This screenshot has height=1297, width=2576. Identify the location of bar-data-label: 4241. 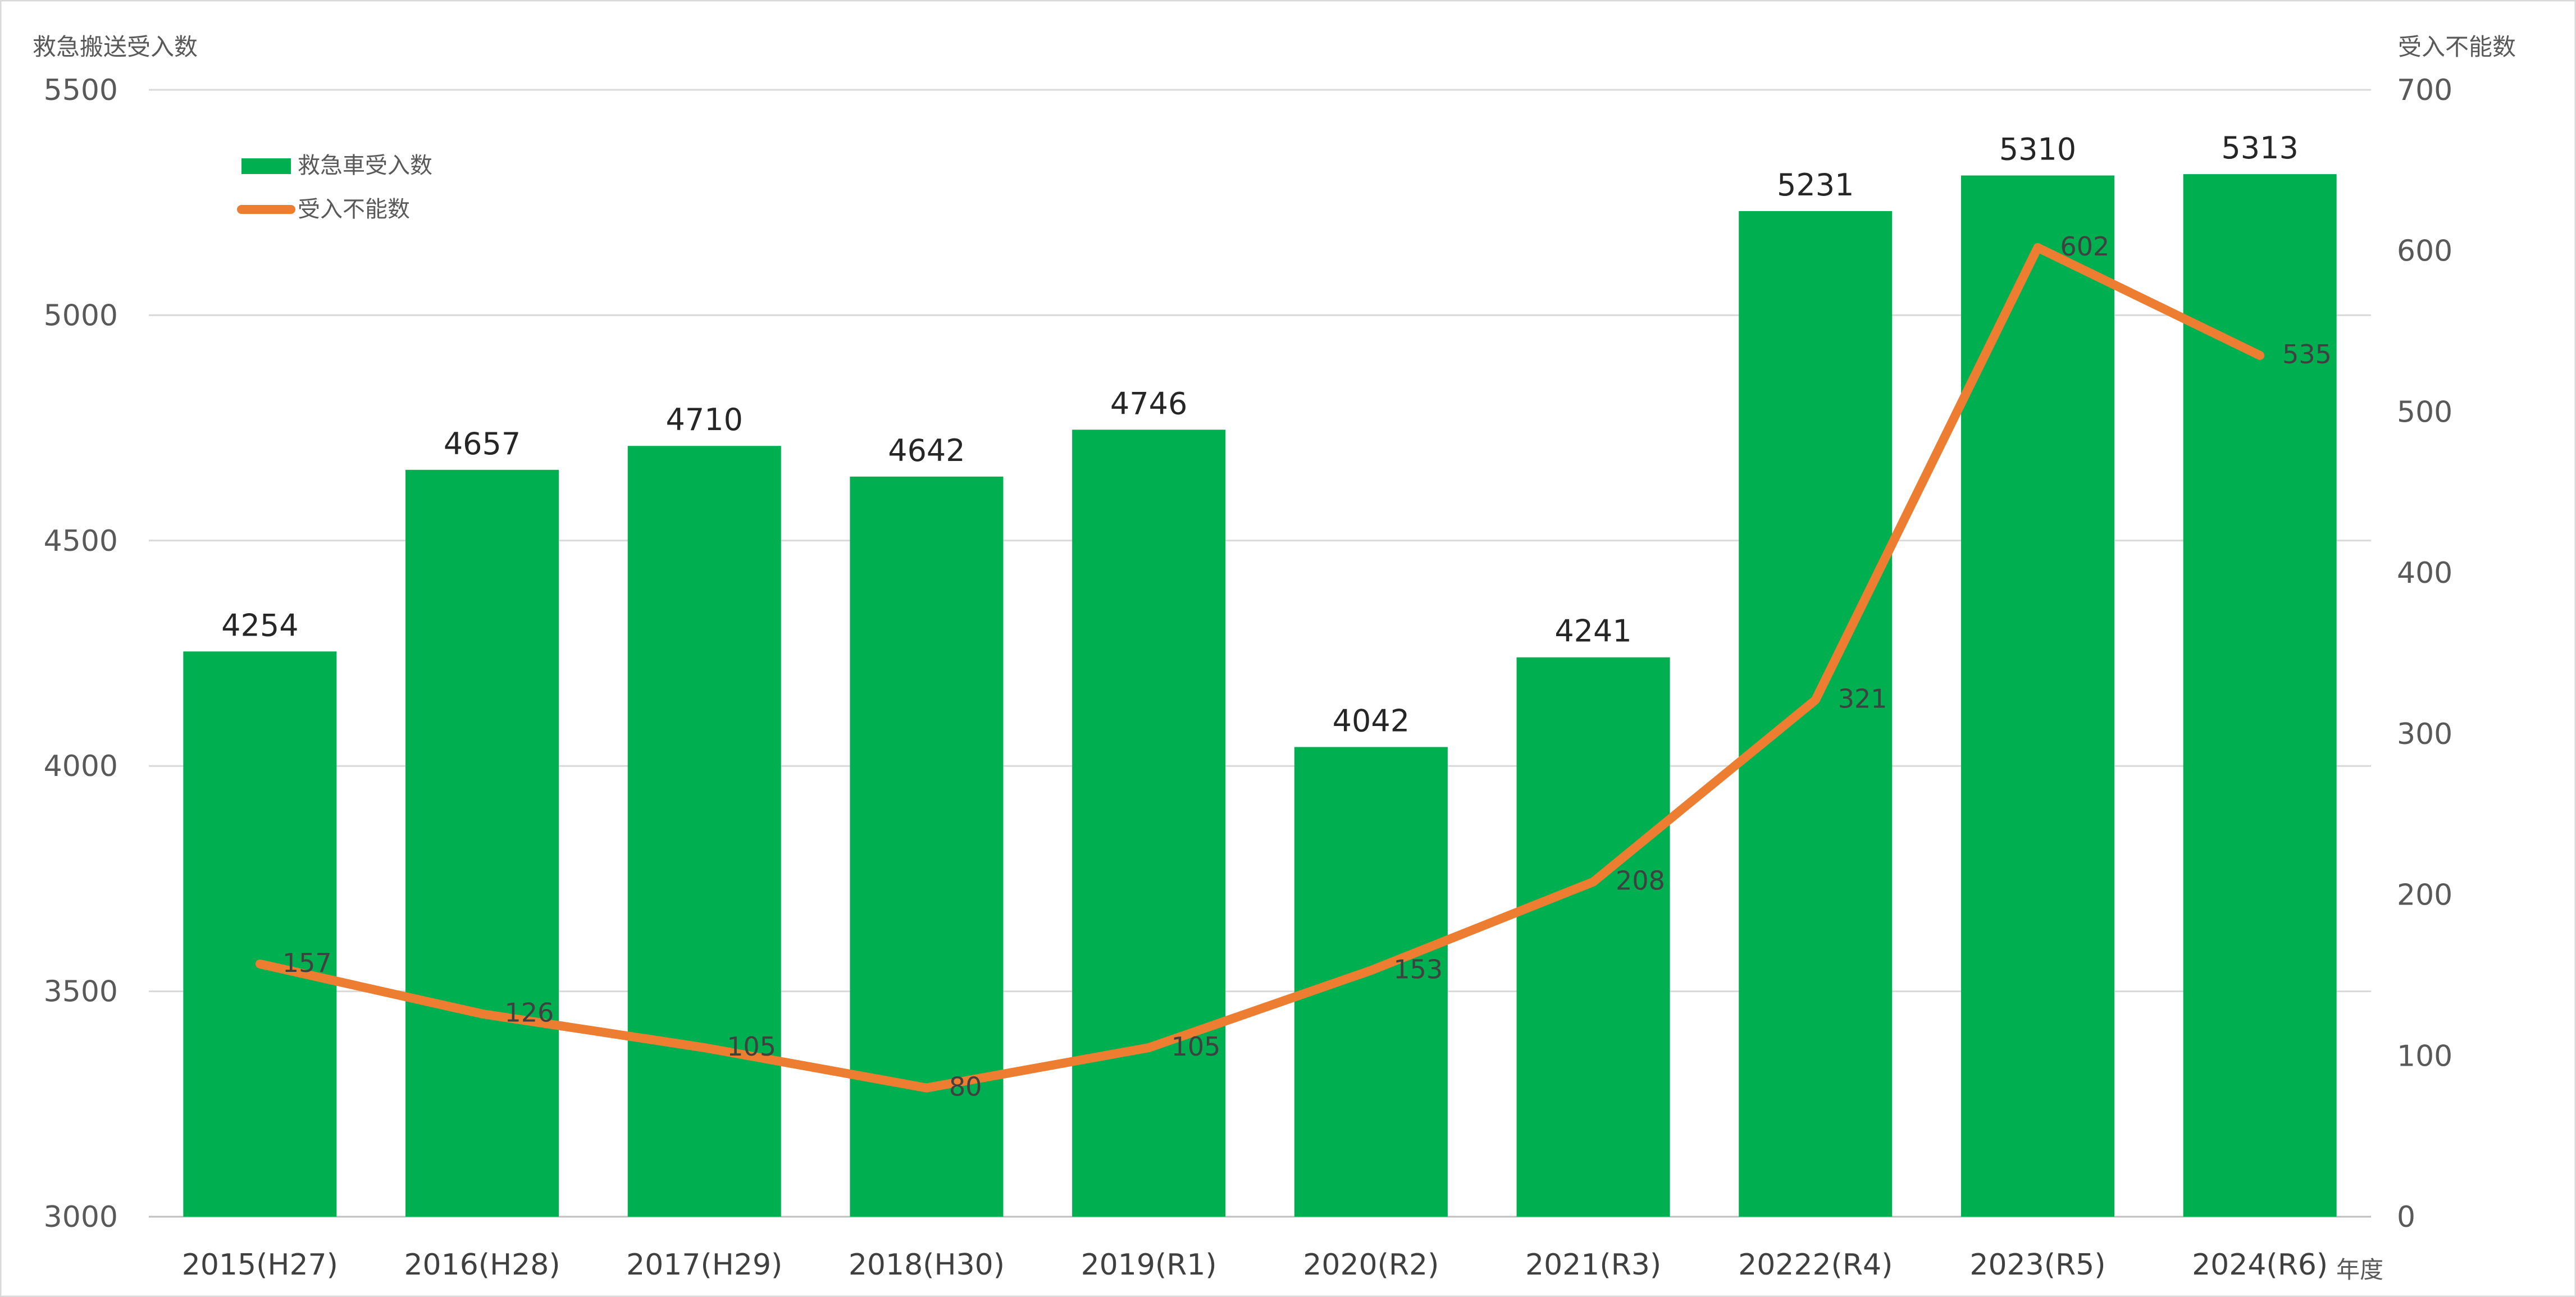
(1592, 632).